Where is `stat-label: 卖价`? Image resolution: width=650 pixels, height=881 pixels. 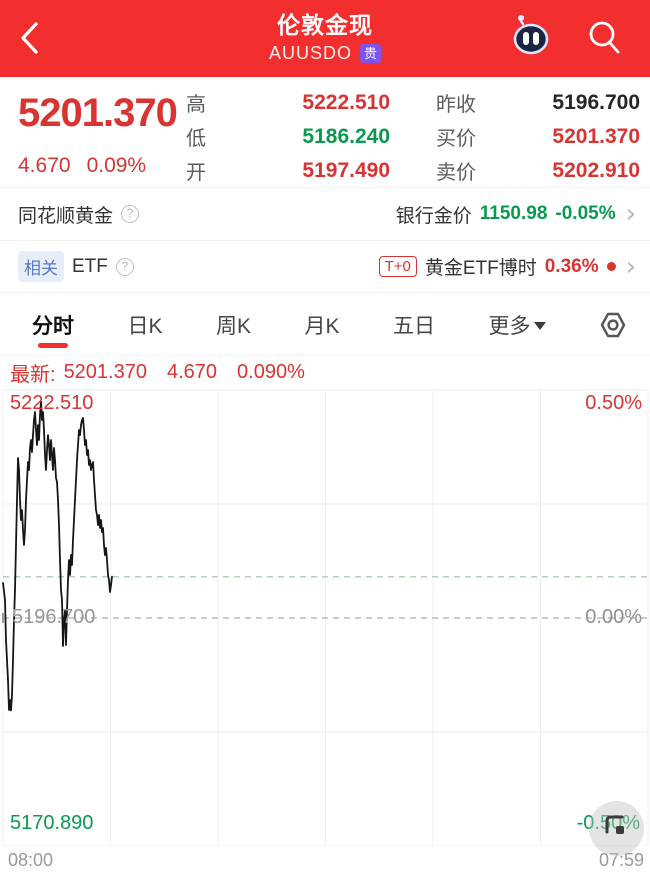
stat-label: 卖价 is located at coordinates (456, 173).